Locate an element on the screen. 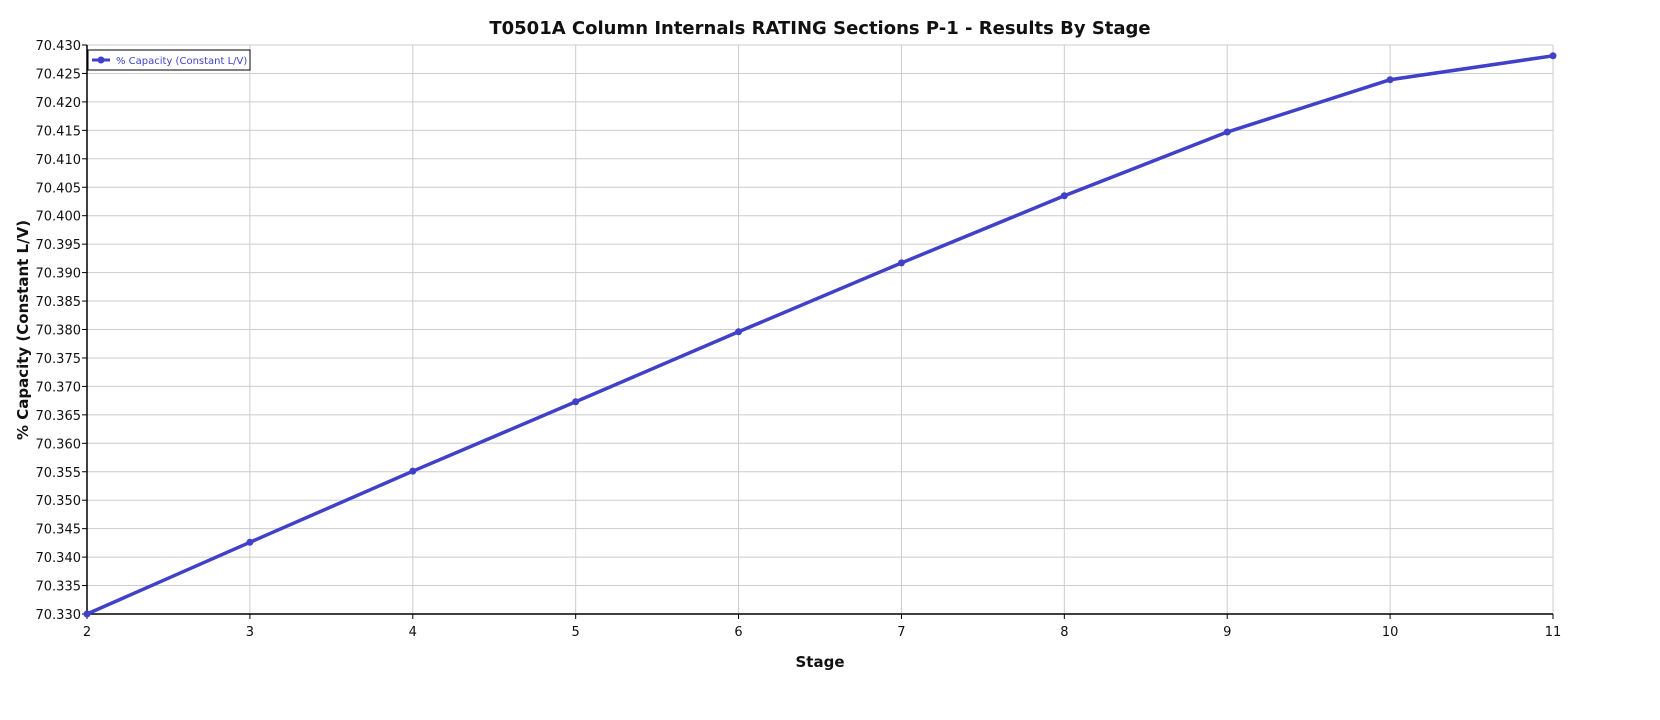  x-tick-label: 10 is located at coordinates (1390, 632).